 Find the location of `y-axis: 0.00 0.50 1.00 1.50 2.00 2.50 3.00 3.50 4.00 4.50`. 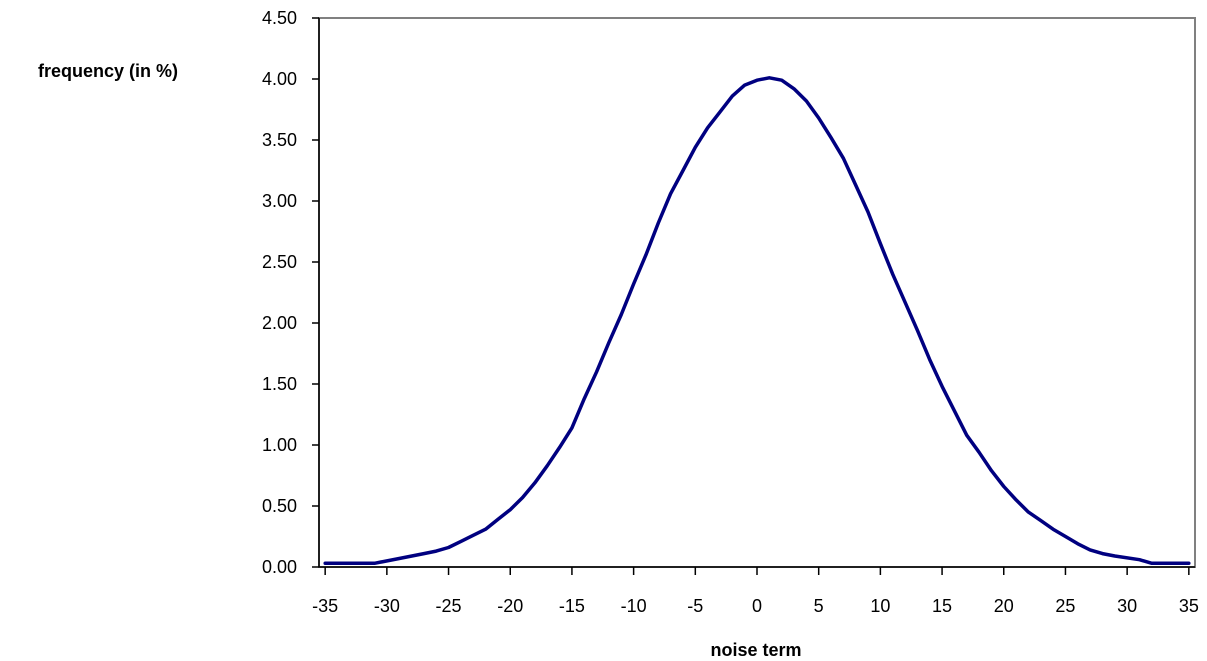

y-axis: 0.00 0.50 1.00 1.50 2.00 2.50 3.00 3.50 4.00 4.50 is located at coordinates (291, 292).